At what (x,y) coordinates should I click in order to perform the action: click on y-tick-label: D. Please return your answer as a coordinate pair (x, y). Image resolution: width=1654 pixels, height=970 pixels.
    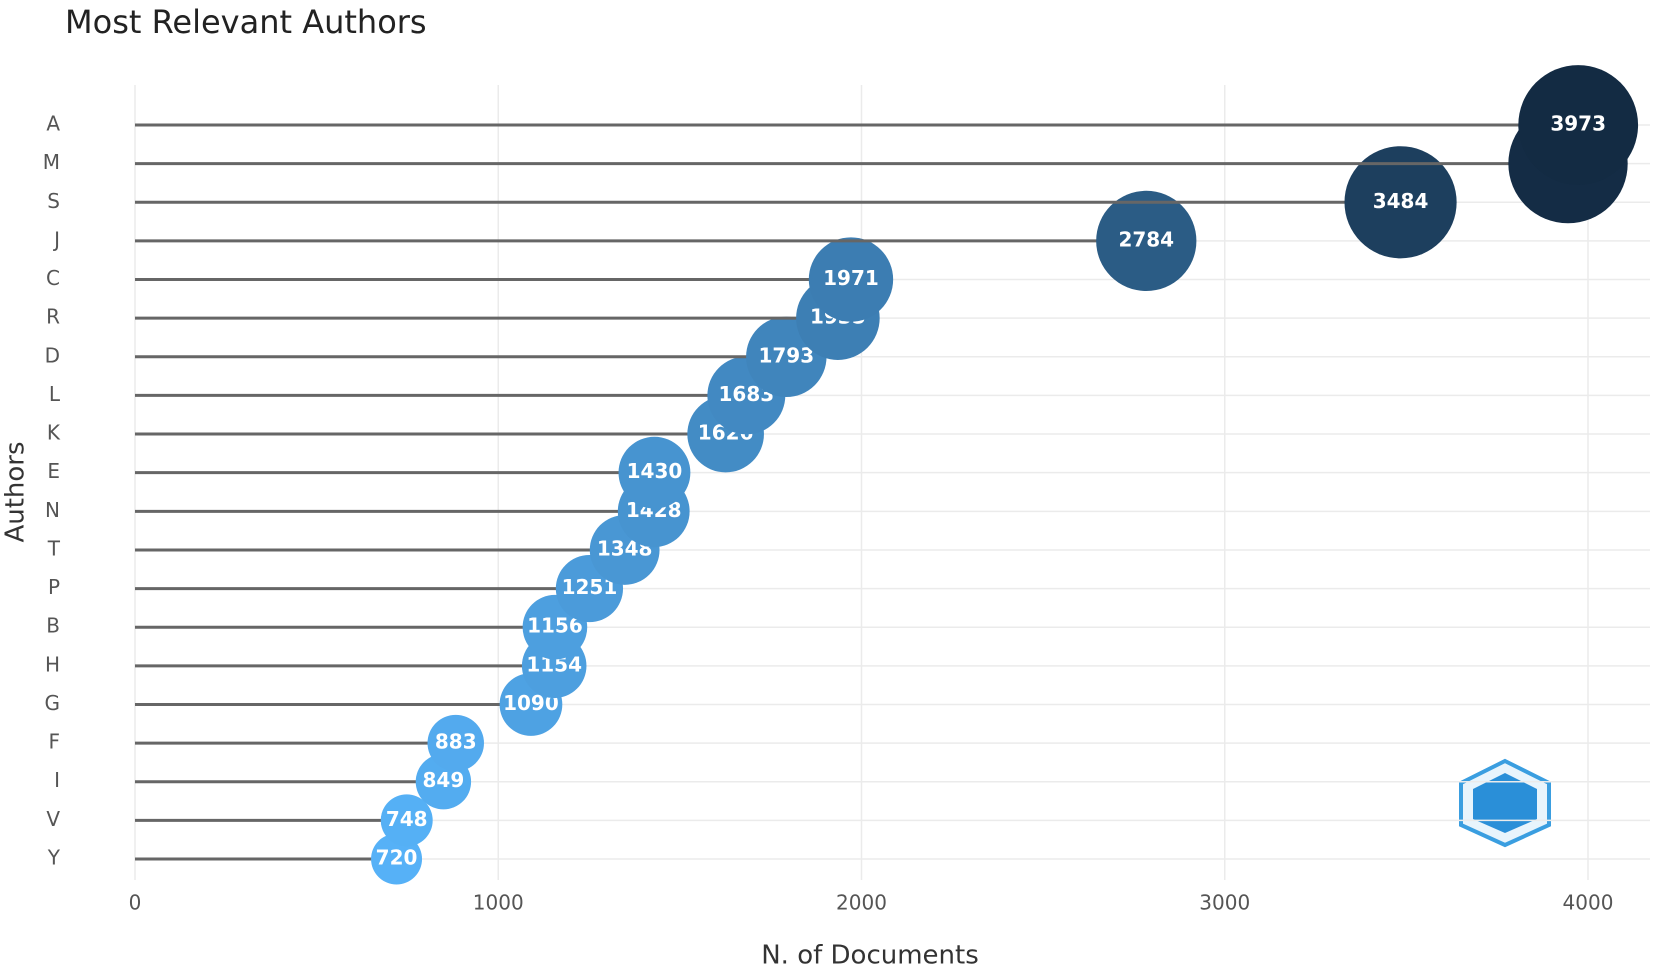
    Looking at the image, I should click on (52, 355).